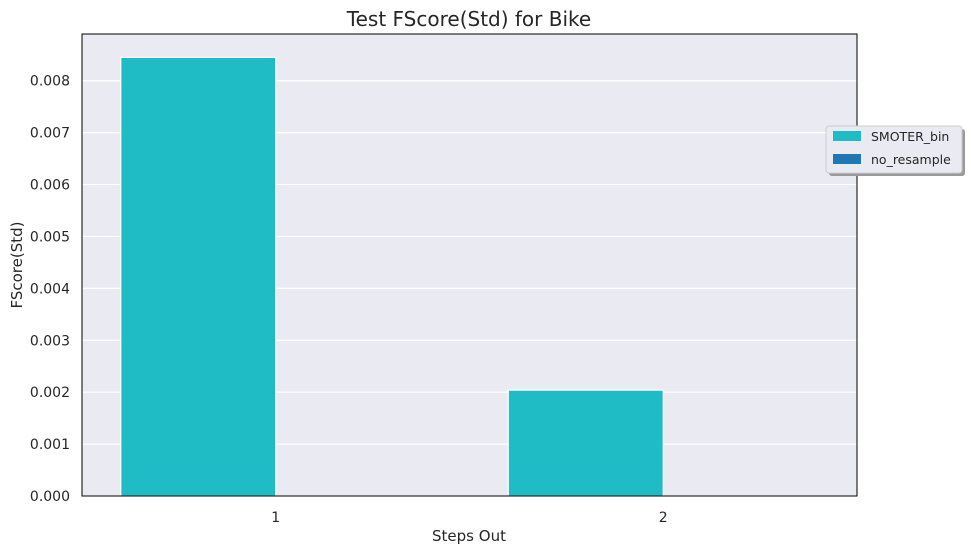 The width and height of the screenshot is (971, 554). What do you see at coordinates (468, 19) in the screenshot?
I see `chart-title: Test FScore(Std) for Bike` at bounding box center [468, 19].